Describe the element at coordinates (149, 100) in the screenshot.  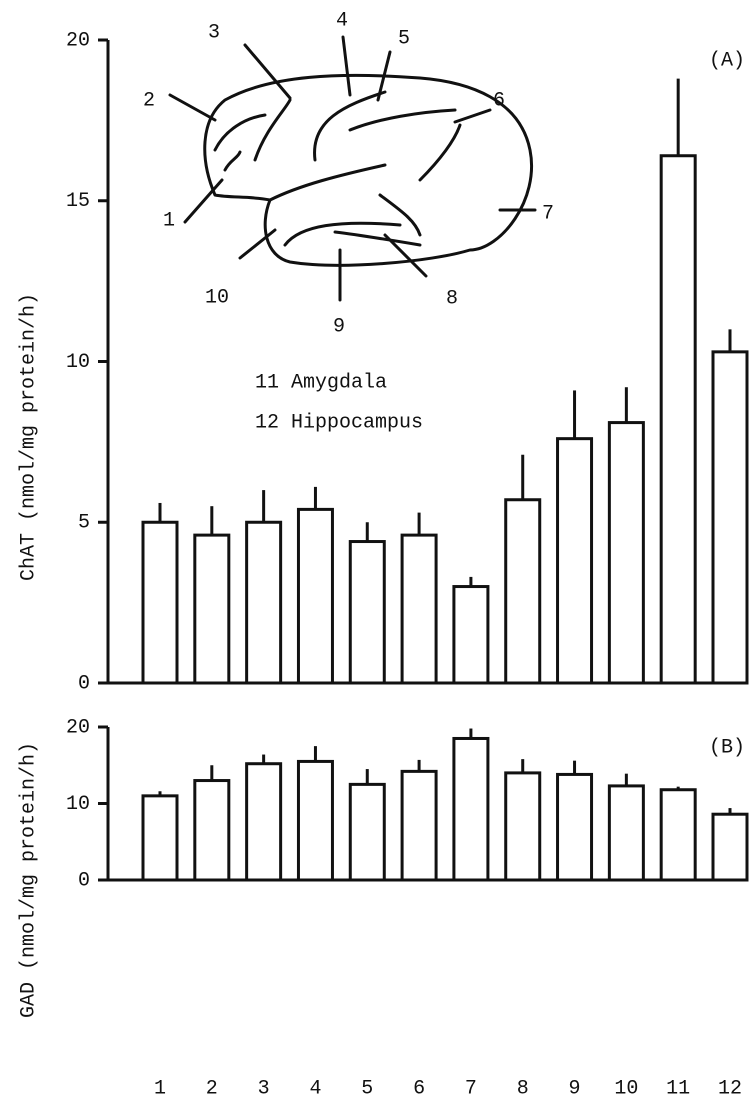
I see `region-number: 2` at that location.